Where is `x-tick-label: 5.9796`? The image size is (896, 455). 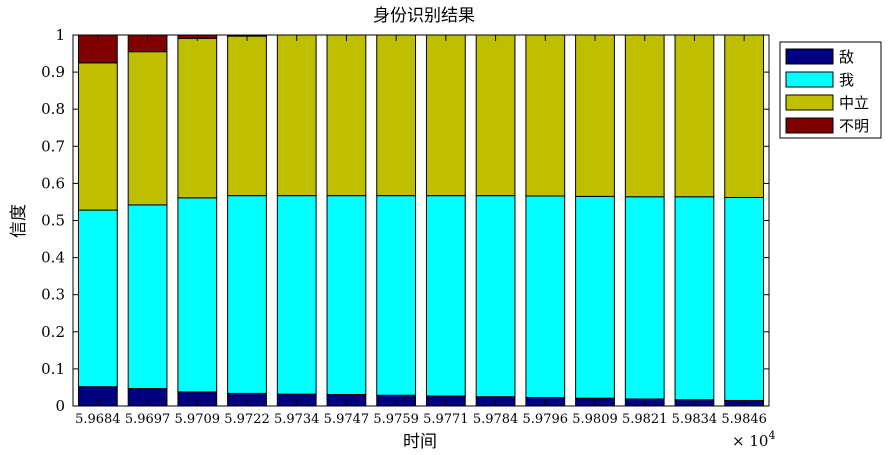 x-tick-label: 5.9796 is located at coordinates (546, 419).